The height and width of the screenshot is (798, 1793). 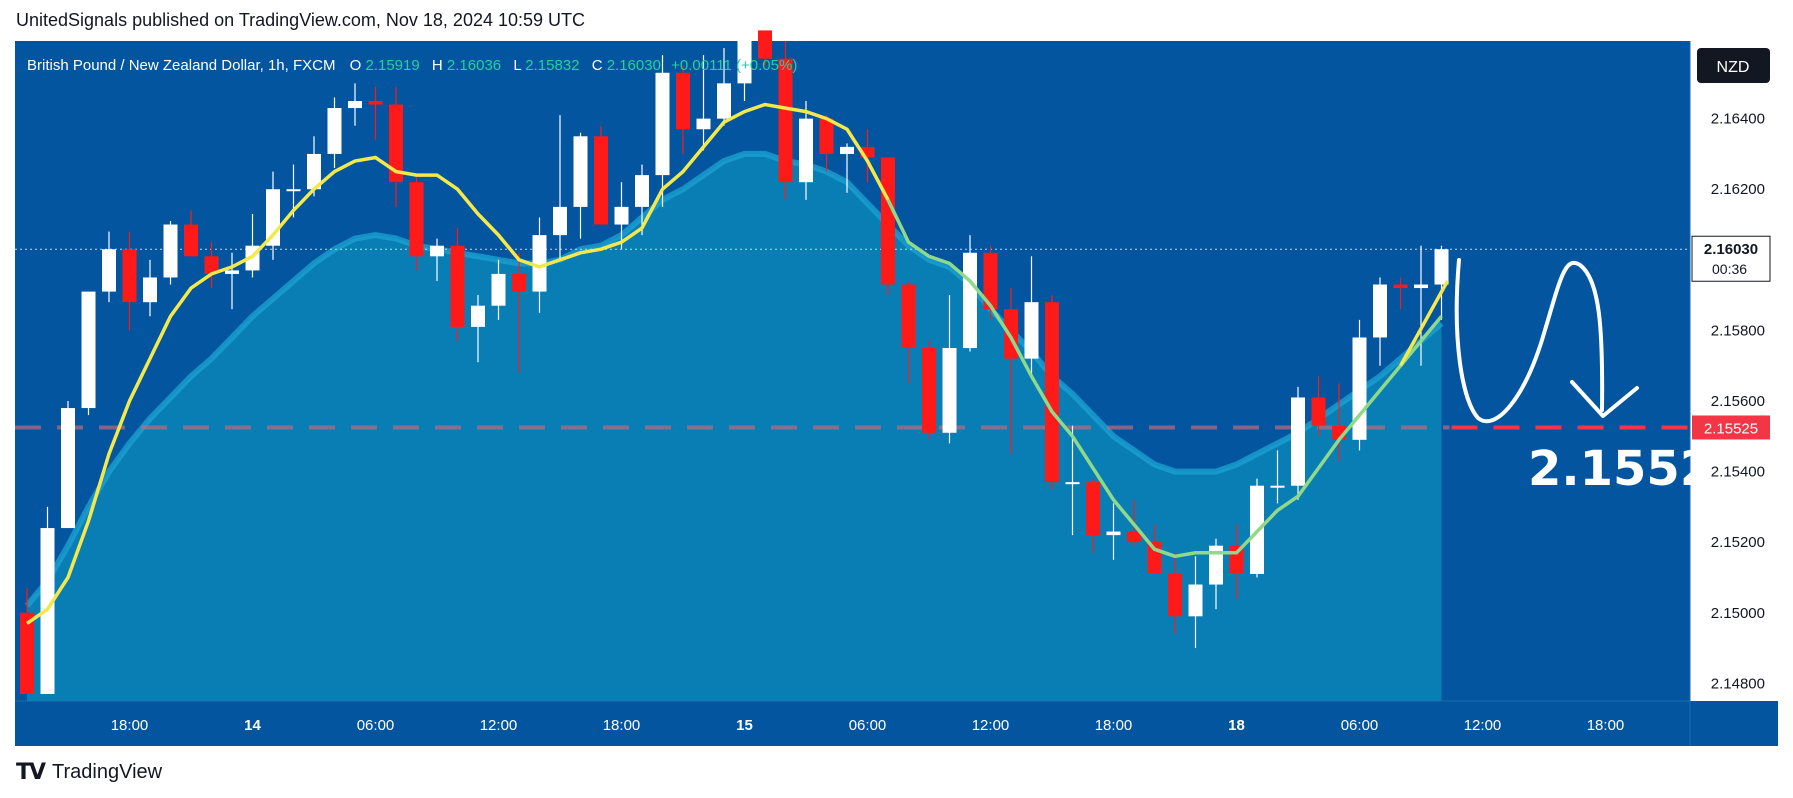 I want to click on arrow-head-icon, so click(x=1604, y=399).